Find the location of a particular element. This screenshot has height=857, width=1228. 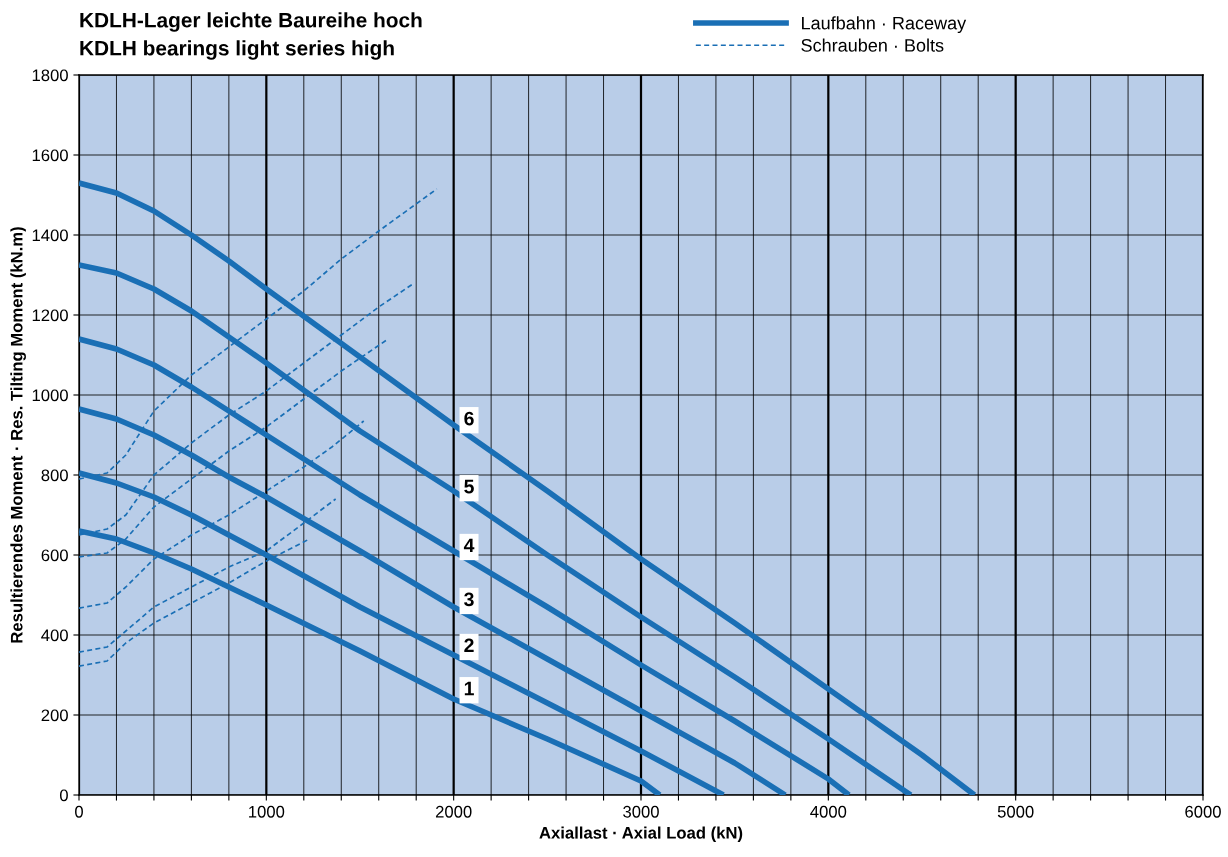

x-axis-title: Axiallast · Axial Load (kN) is located at coordinates (641, 834).